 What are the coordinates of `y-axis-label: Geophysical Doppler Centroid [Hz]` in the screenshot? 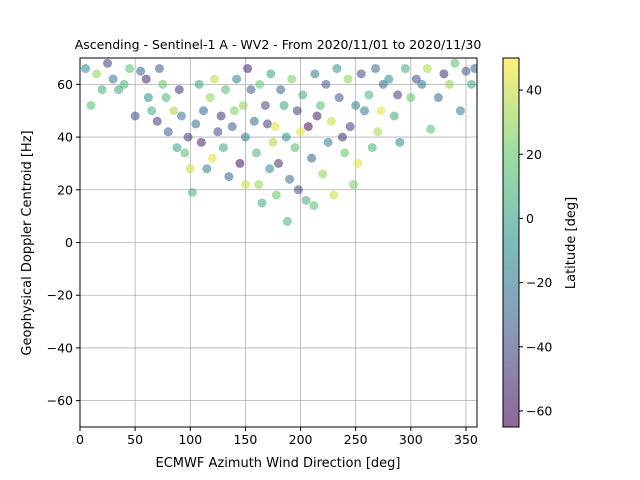 It's located at (27, 242).